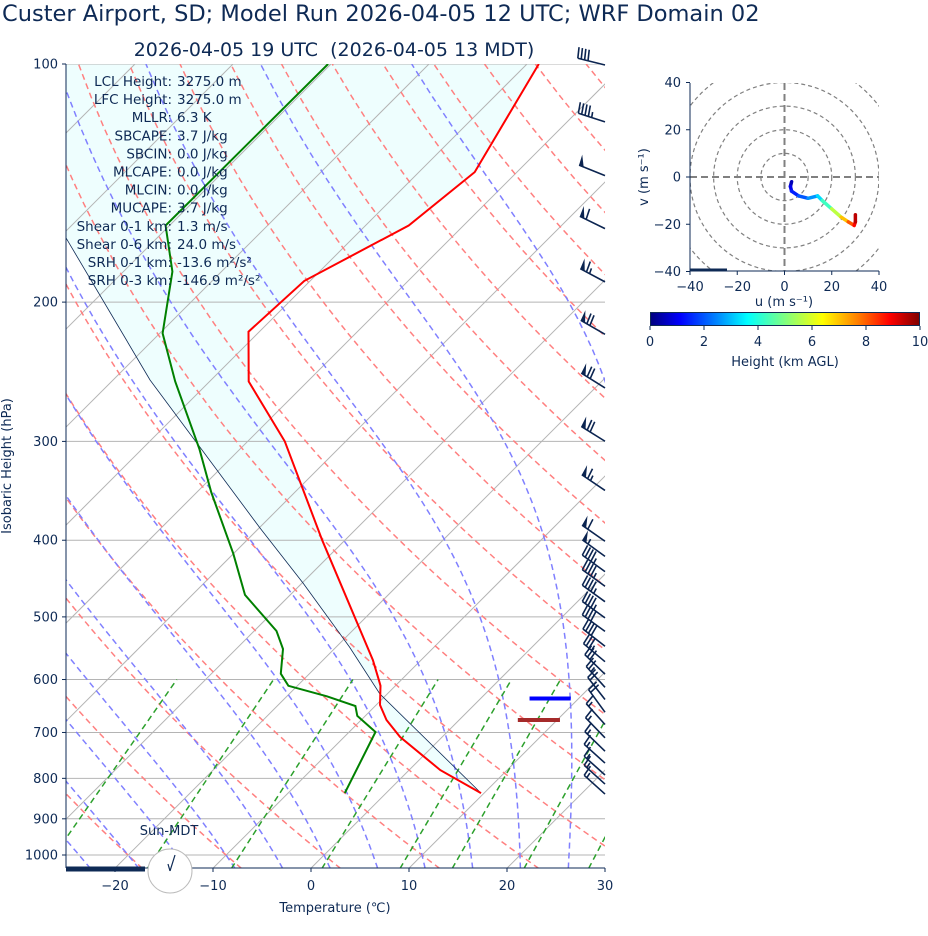 This screenshot has width=928, height=936. Describe the element at coordinates (785, 362) in the screenshot. I see `colorbar-label: Height (km AGL)` at that location.